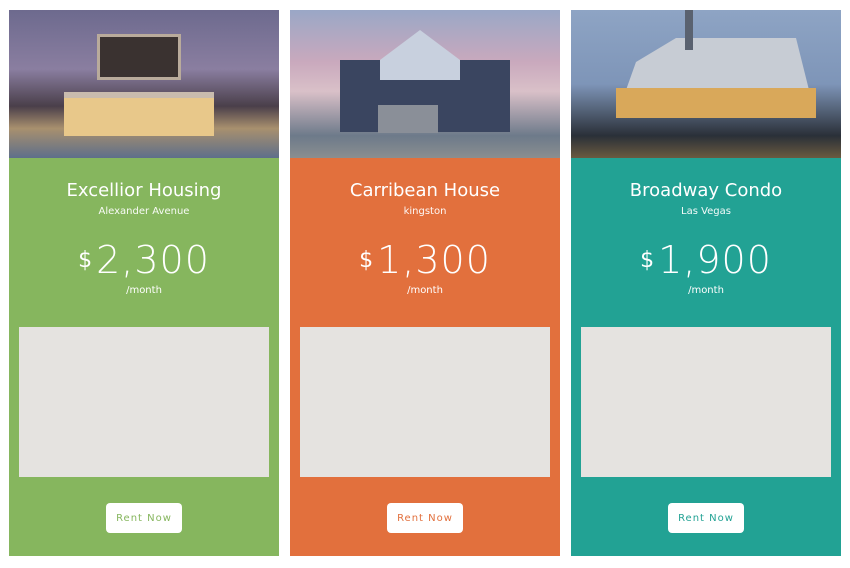  What do you see at coordinates (144, 190) in the screenshot?
I see `property-title: Excellior Housing` at bounding box center [144, 190].